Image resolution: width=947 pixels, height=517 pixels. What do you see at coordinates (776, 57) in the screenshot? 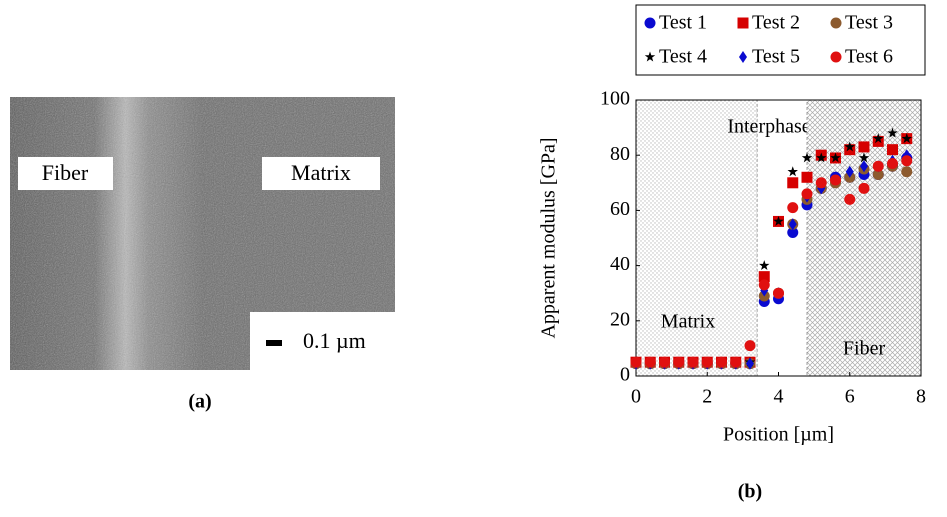
I see `legend-label: Test 5` at bounding box center [776, 57].